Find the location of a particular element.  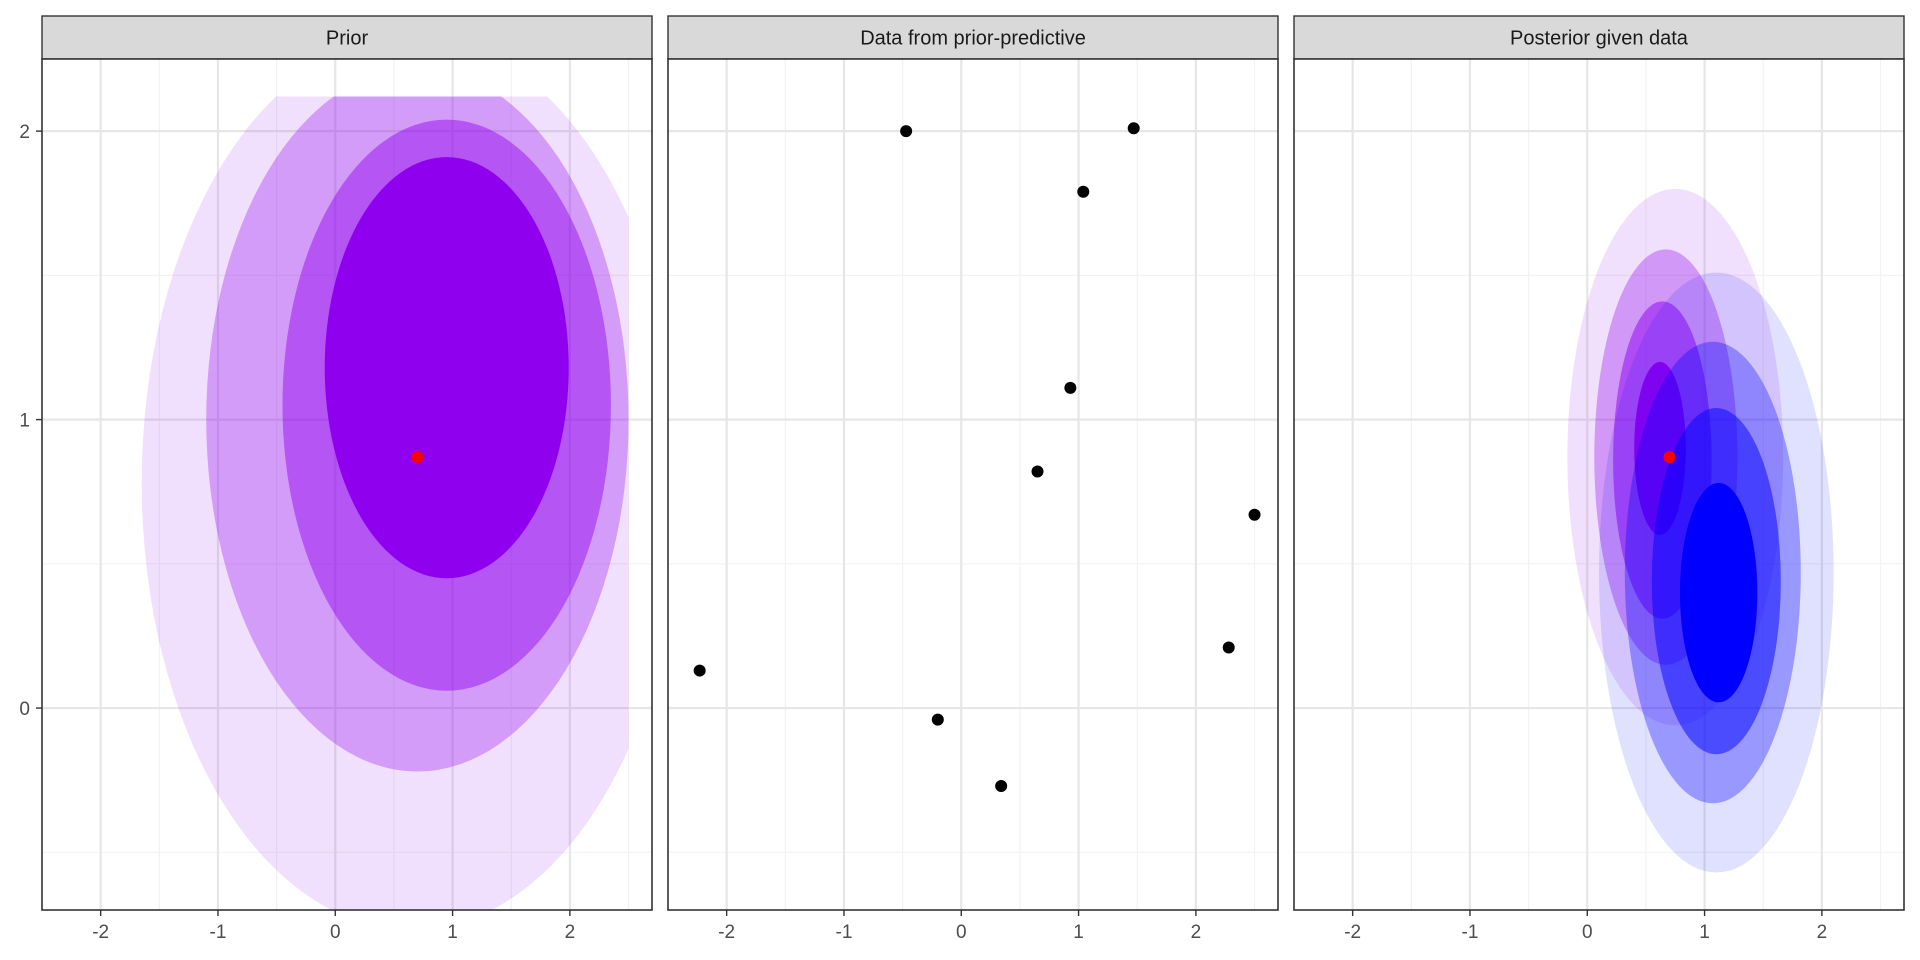

posterior-region-core is located at coordinates (1718, 593).